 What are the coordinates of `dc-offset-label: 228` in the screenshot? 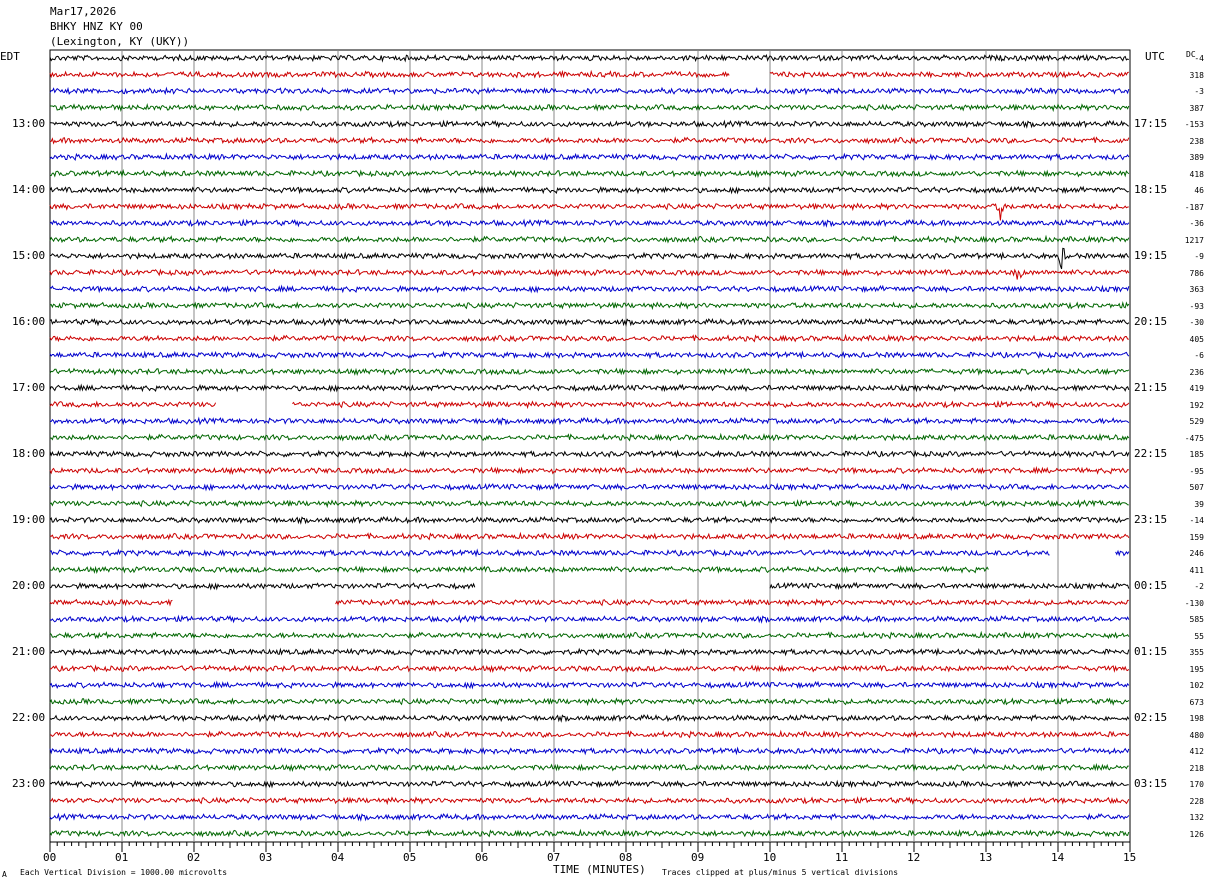 It's located at (1196, 801).